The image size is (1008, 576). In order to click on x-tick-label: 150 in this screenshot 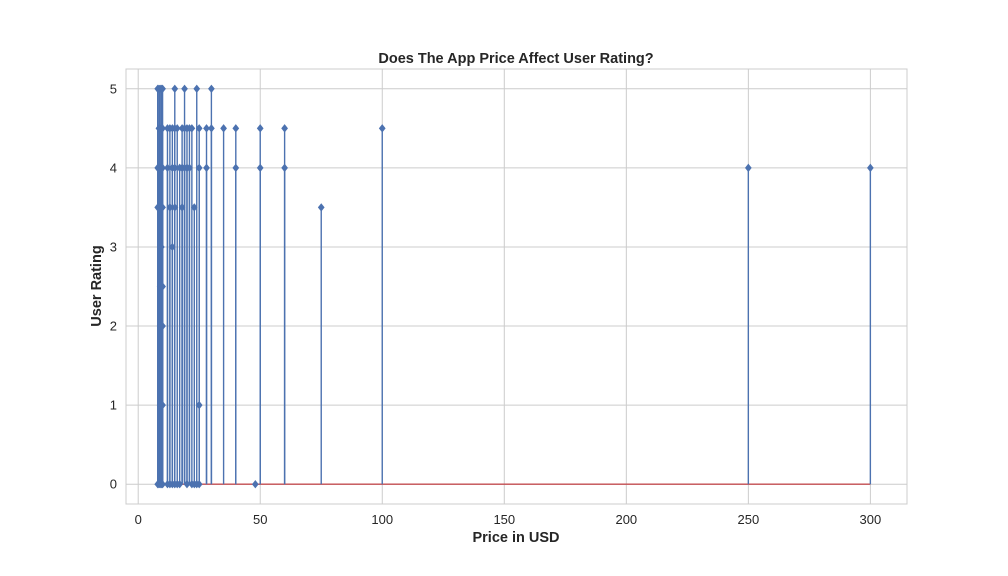, I will do `click(504, 519)`.